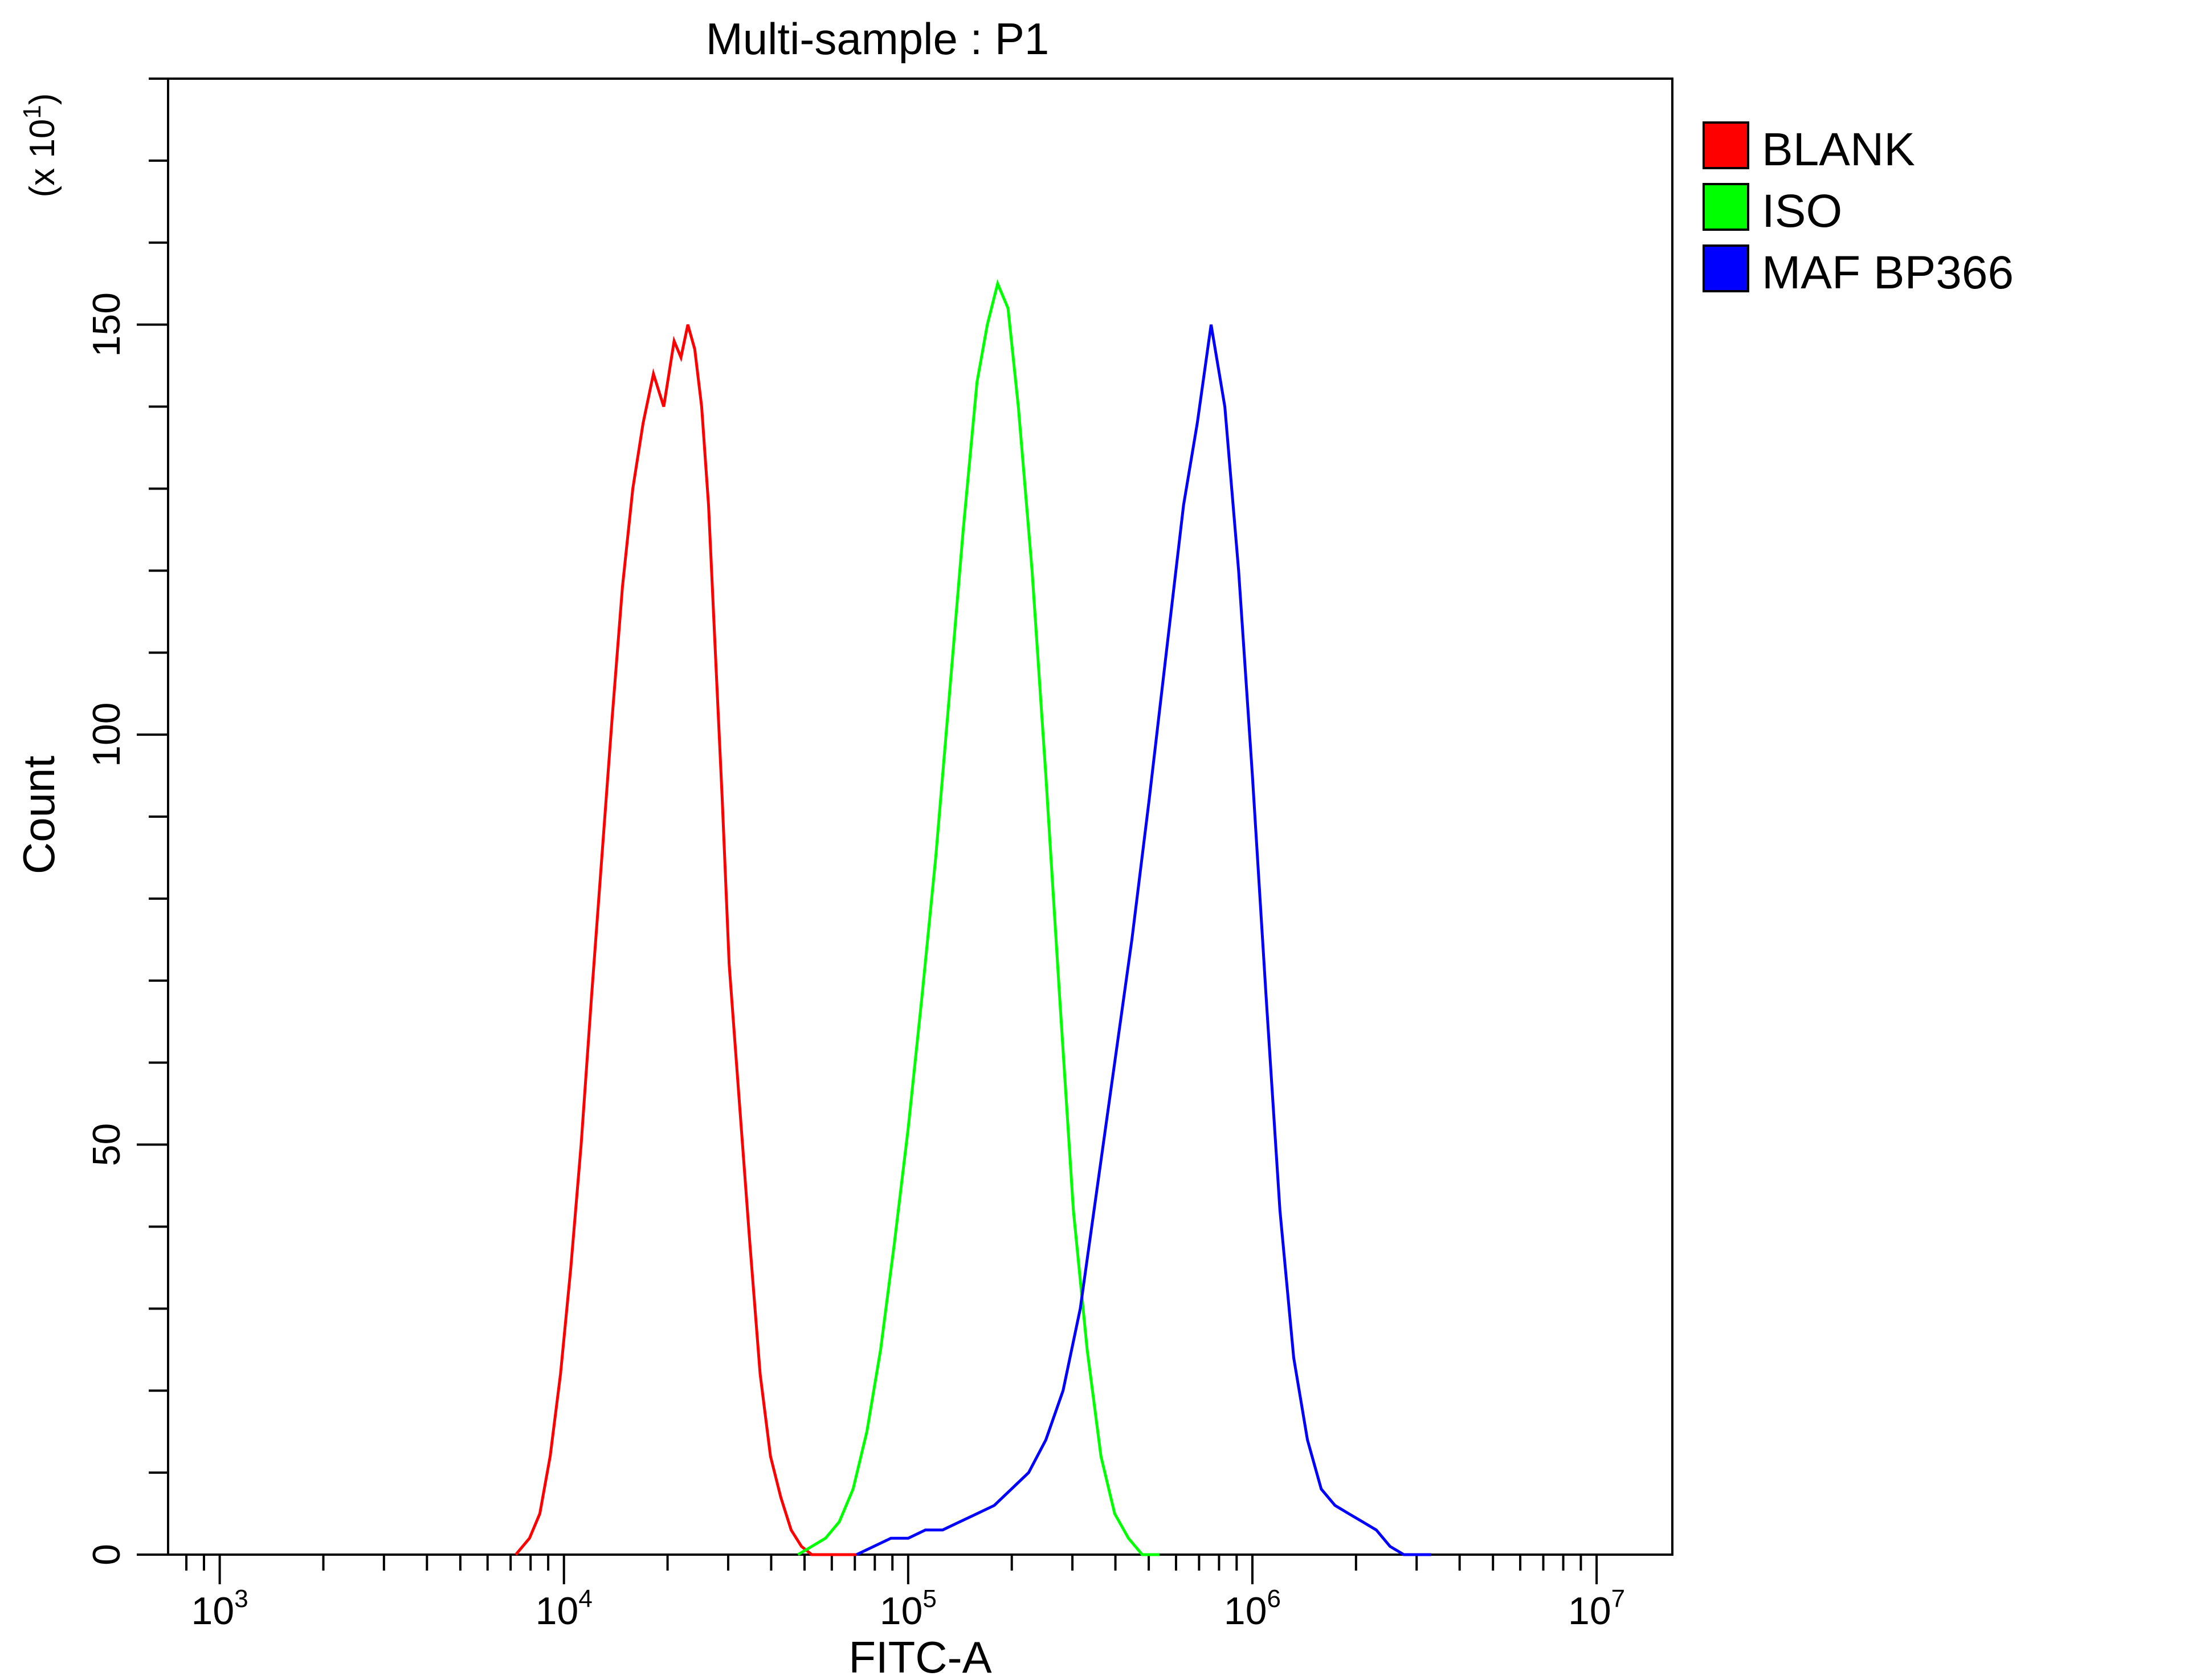 The width and height of the screenshot is (2188, 1680). What do you see at coordinates (908, 1609) in the screenshot?
I see `x-tick-label: 10⁵` at bounding box center [908, 1609].